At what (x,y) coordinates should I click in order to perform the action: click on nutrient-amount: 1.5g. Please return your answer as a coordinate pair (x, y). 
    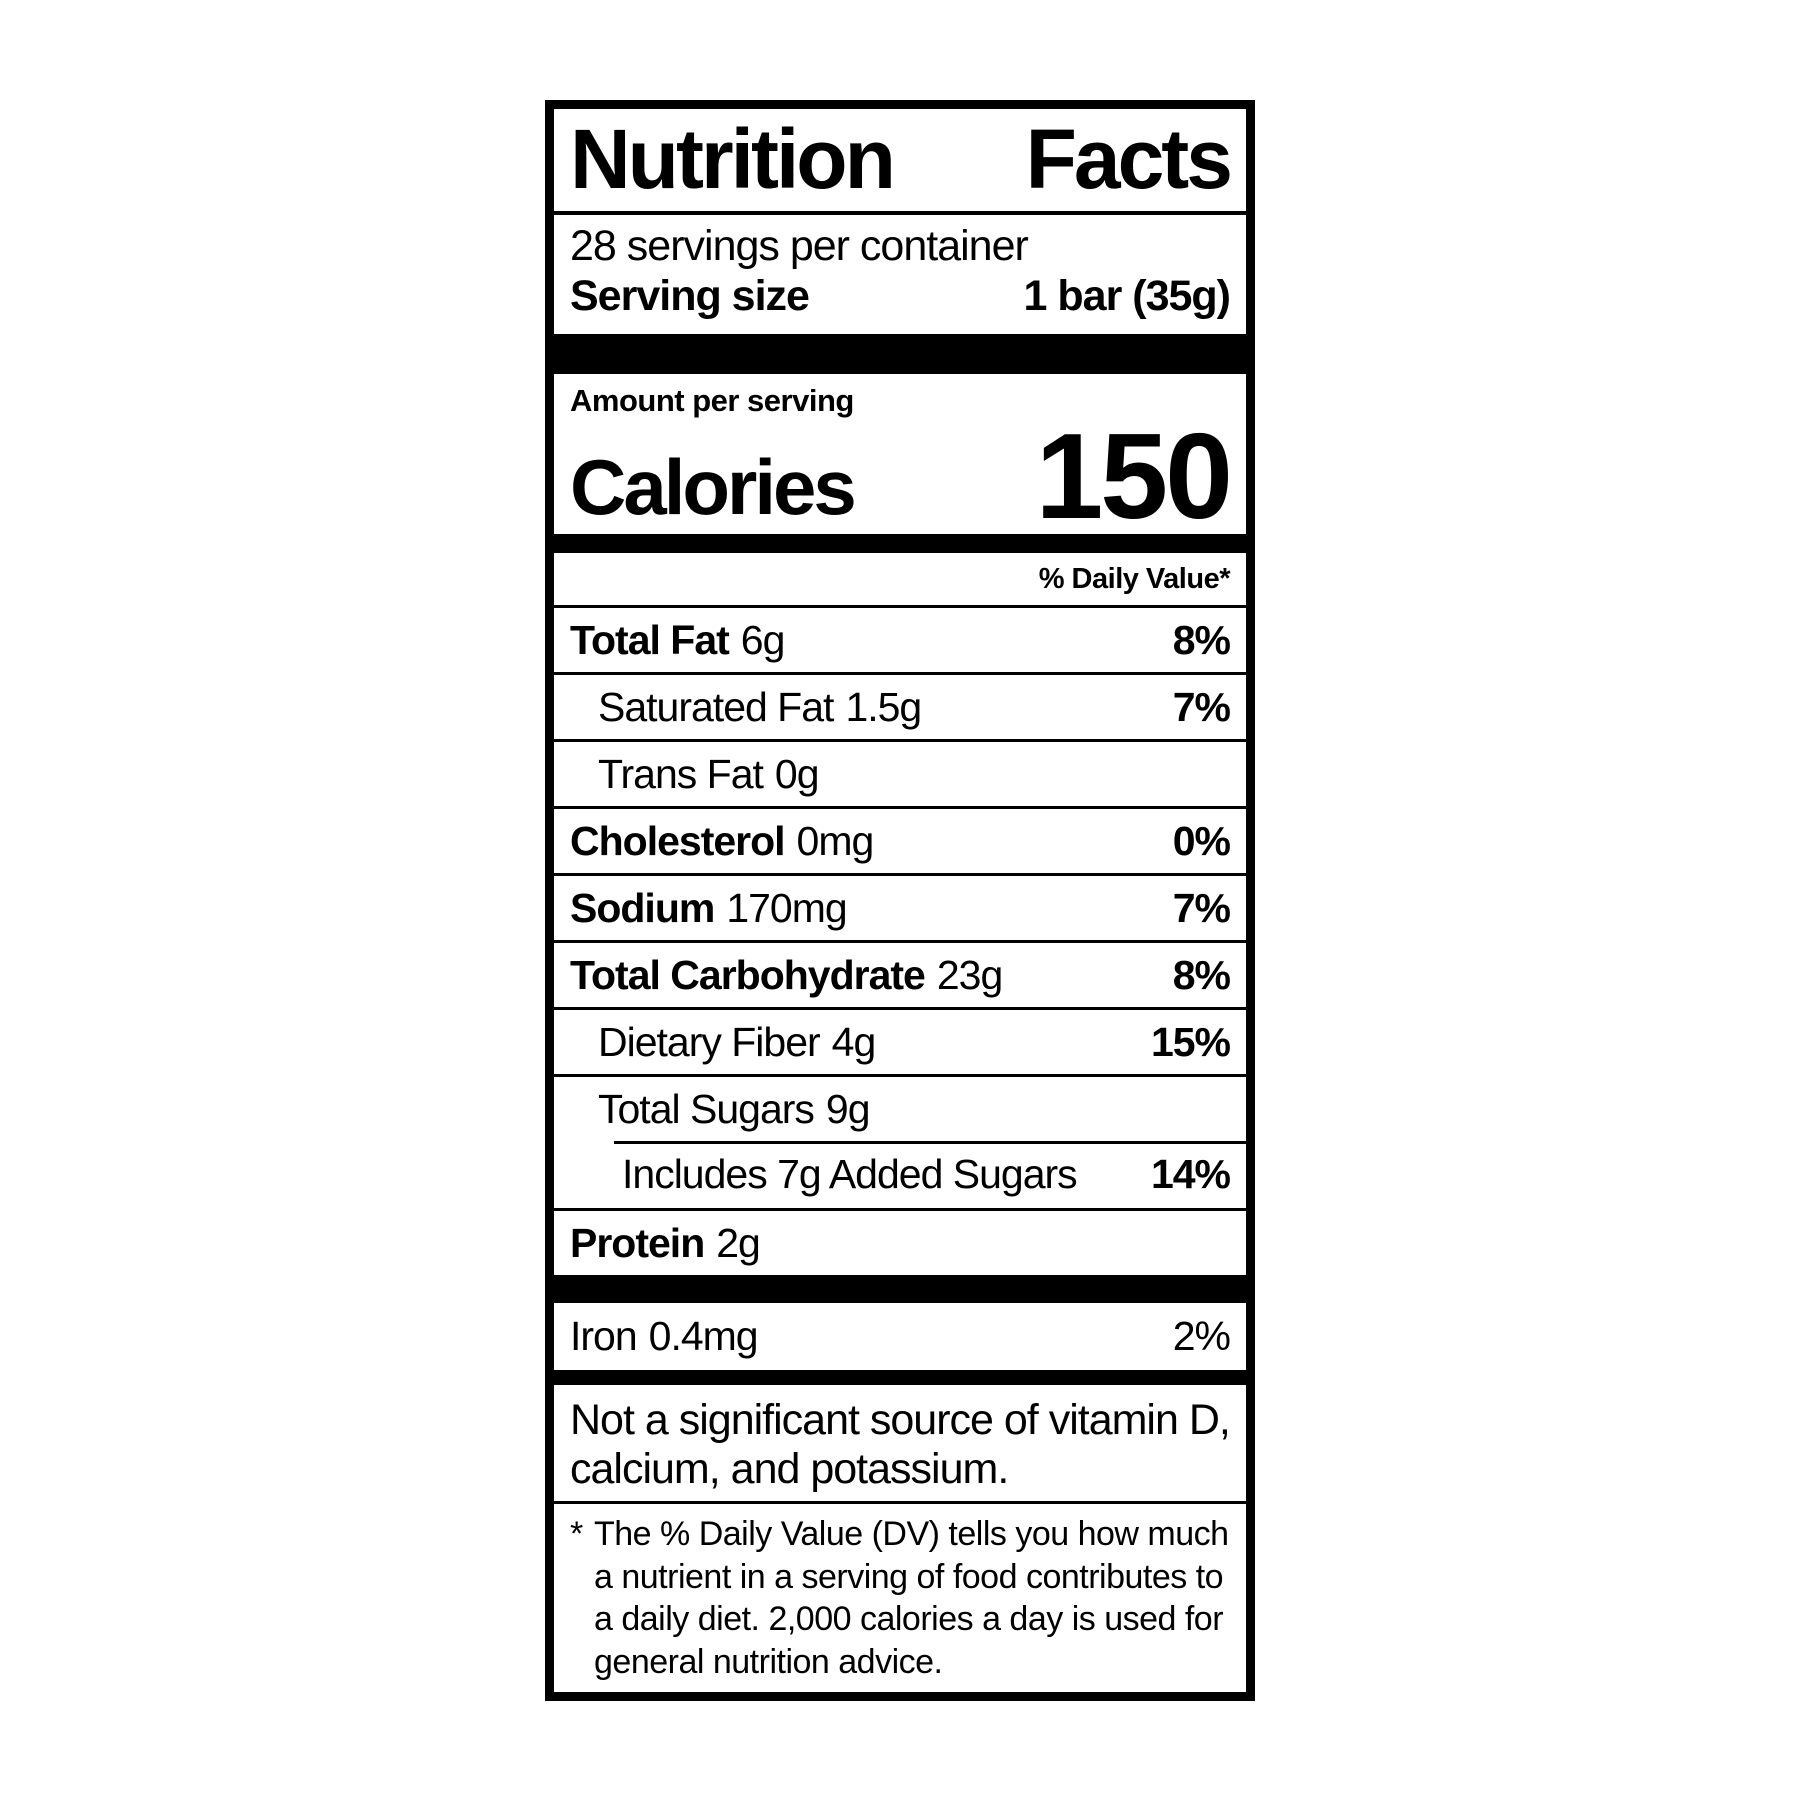
    Looking at the image, I should click on (883, 706).